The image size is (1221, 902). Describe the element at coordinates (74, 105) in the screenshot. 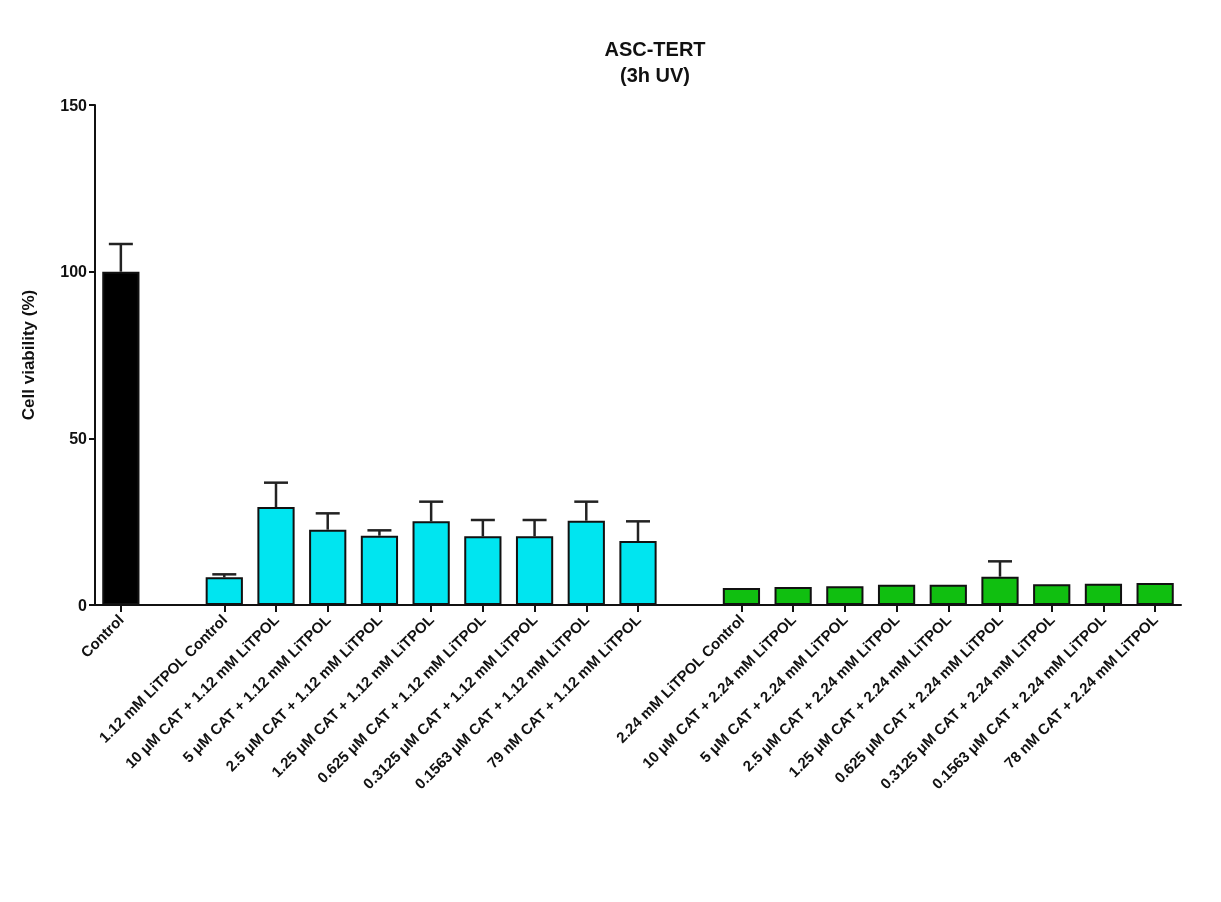

I see `y-tick-label: 150` at that location.